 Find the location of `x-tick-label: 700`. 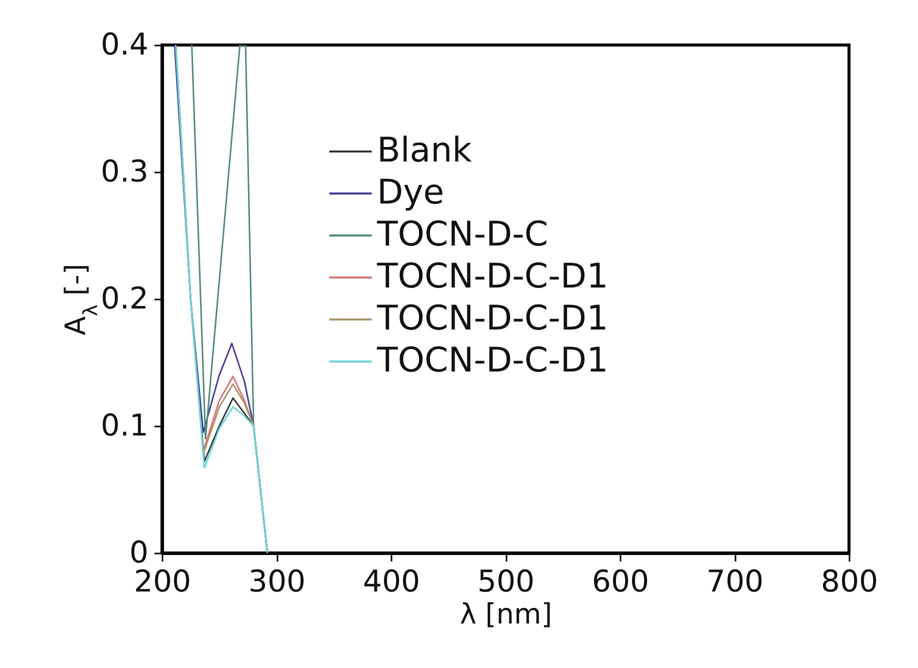

x-tick-label: 700 is located at coordinates (735, 582).